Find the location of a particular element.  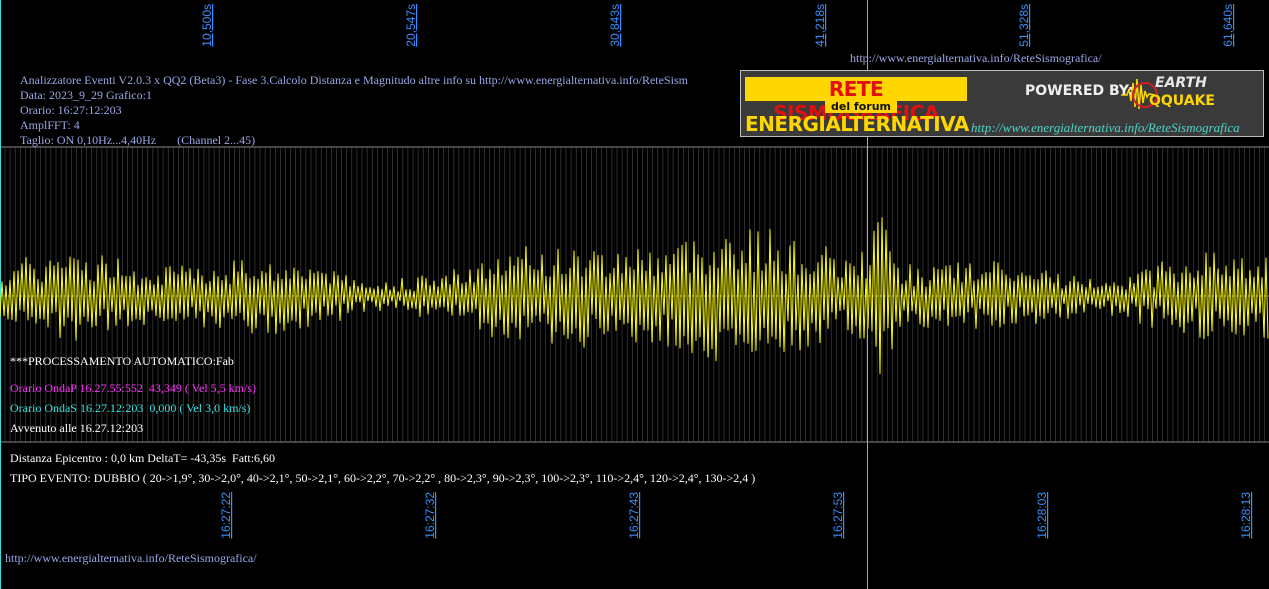

bottom-axis-label: 16:28:13 is located at coordinates (1246, 515).